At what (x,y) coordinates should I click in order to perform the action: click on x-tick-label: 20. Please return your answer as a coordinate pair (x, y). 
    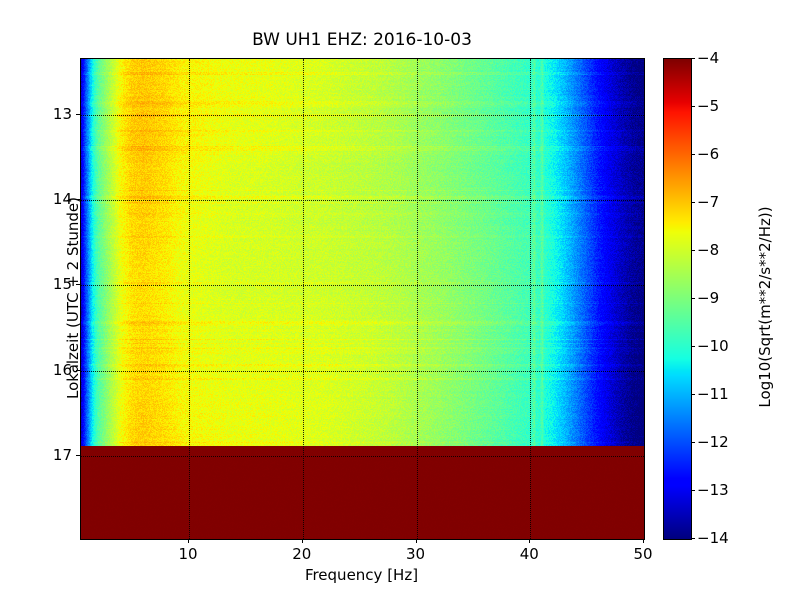
    Looking at the image, I should click on (302, 554).